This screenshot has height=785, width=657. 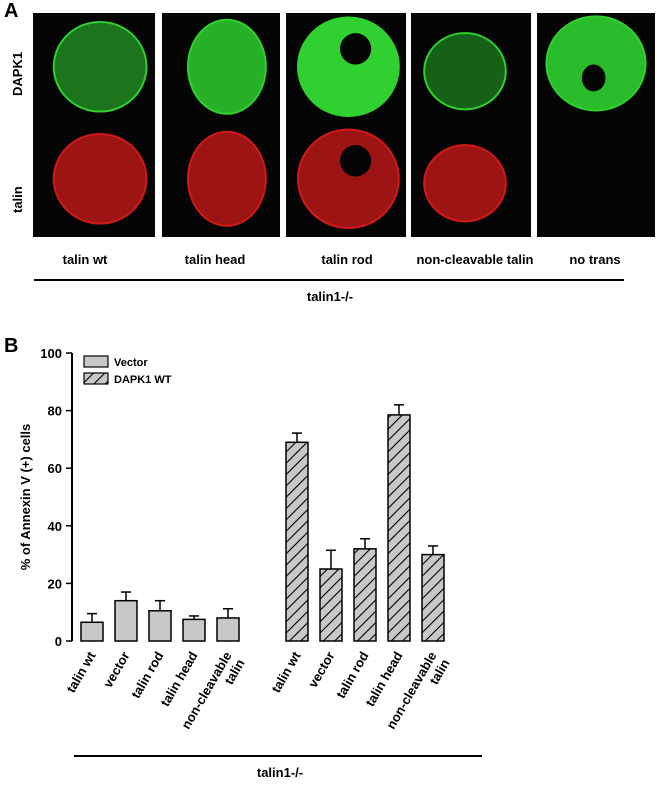 I want to click on column-label-talin-wt: talin wt, so click(x=85, y=259).